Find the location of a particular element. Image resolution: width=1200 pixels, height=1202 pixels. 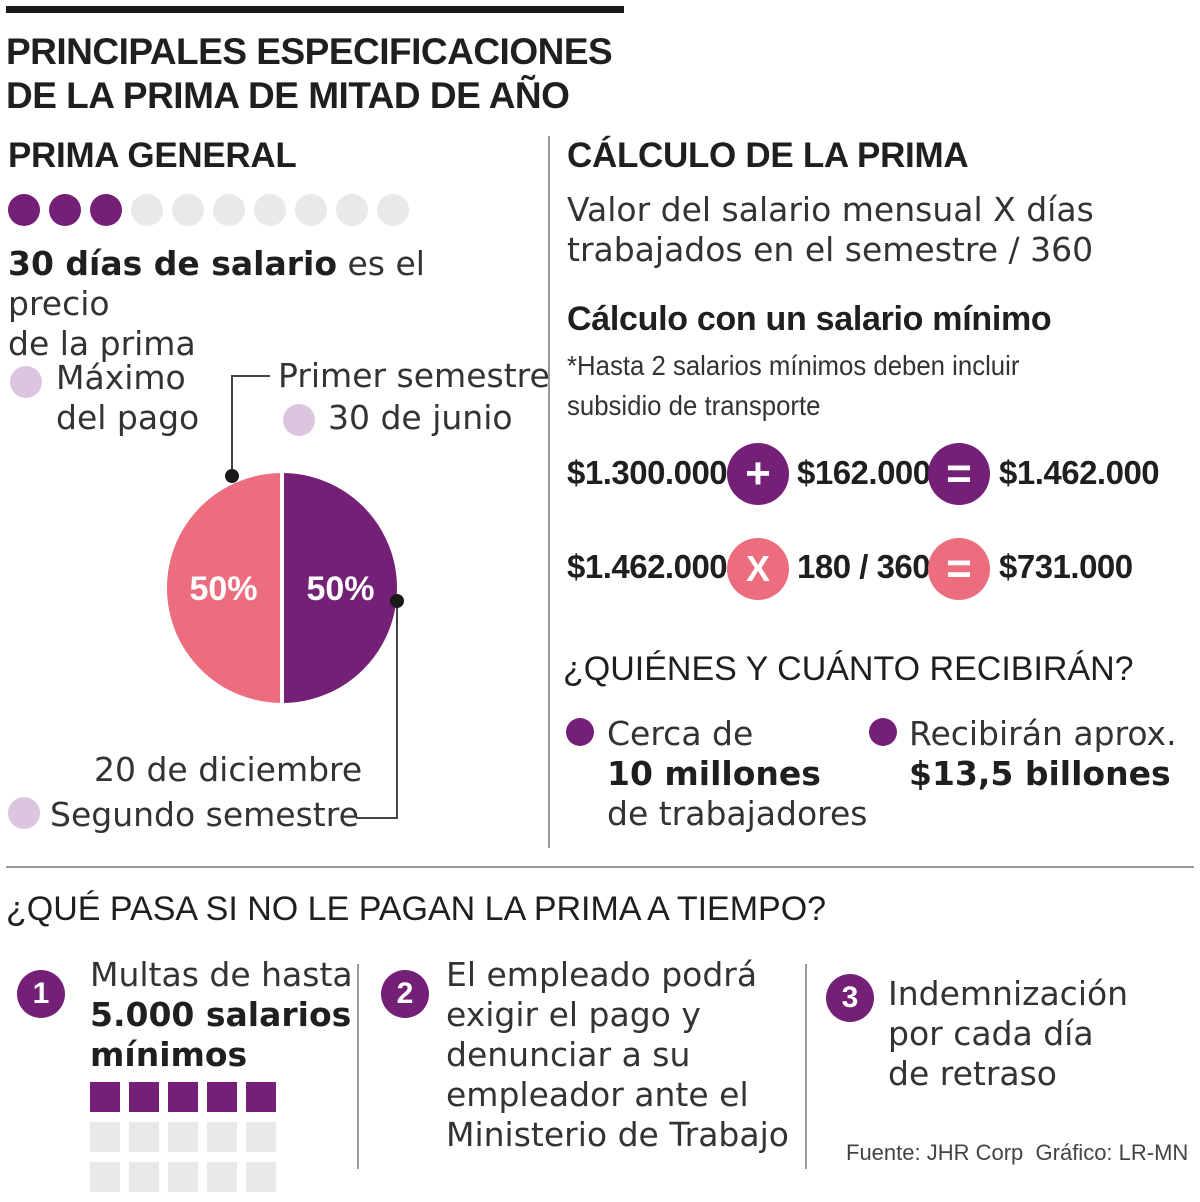

multiply-icon: X is located at coordinates (758, 569).